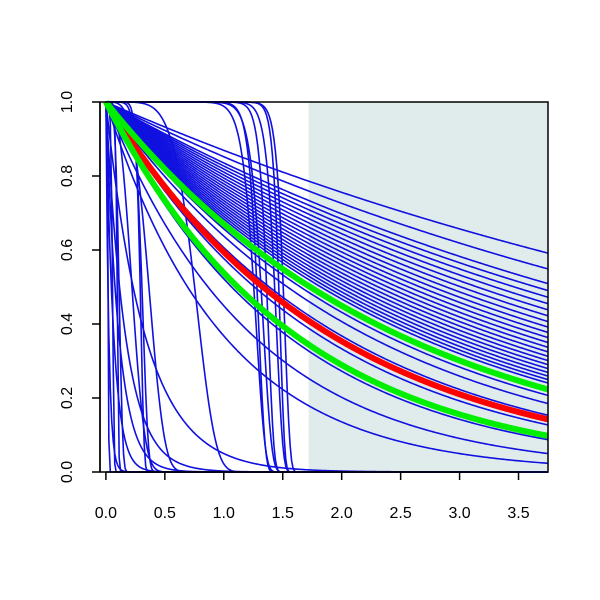 This screenshot has height=600, width=600. I want to click on x-tick-label: 1.5, so click(283, 513).